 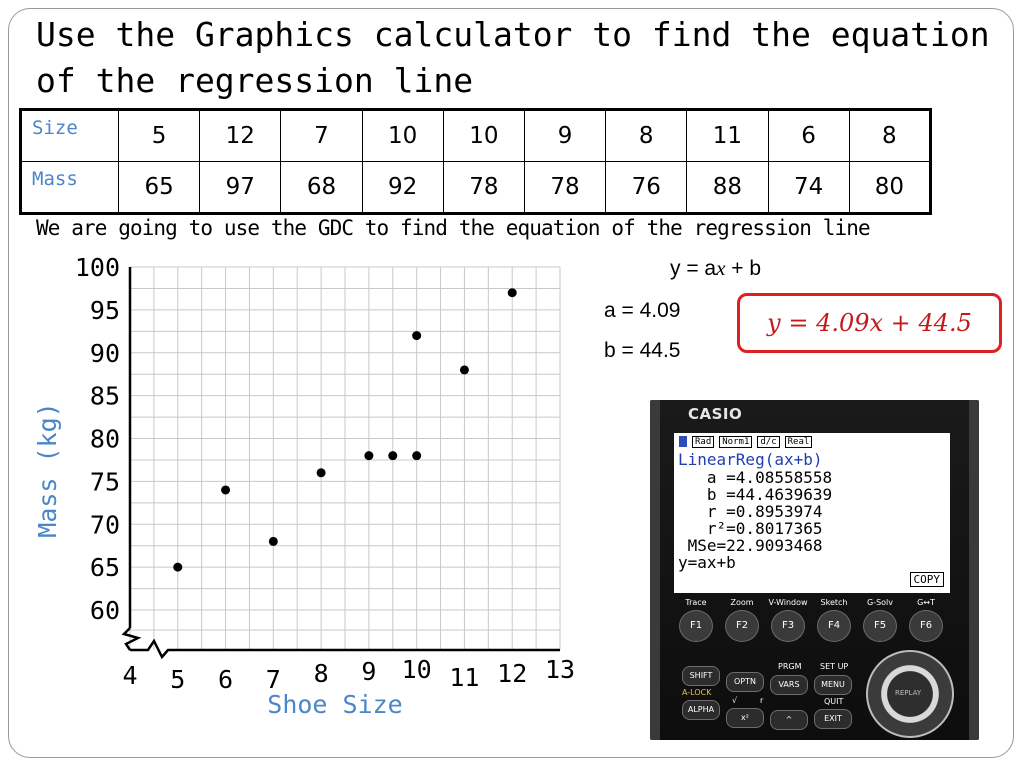 What do you see at coordinates (974, 570) in the screenshot?
I see `calculator-edge-right` at bounding box center [974, 570].